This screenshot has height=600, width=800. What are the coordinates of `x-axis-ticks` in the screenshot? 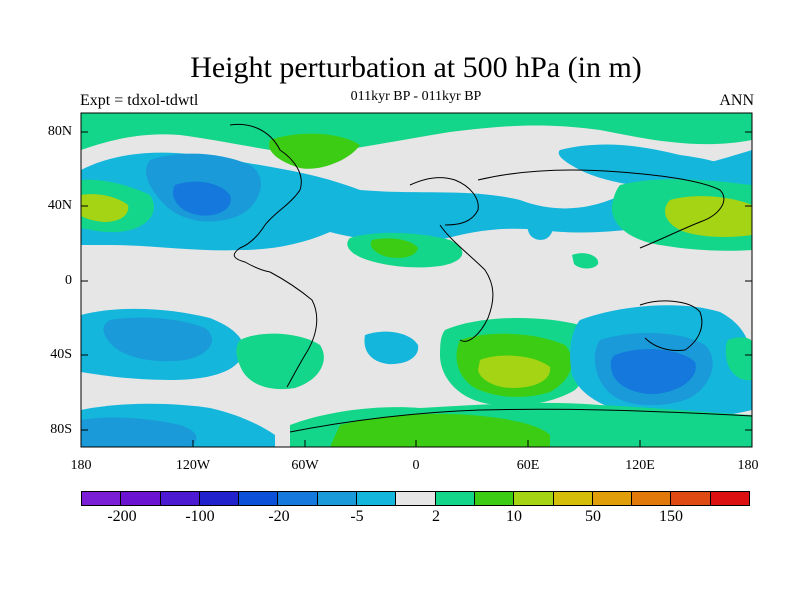 It's located at (416, 443).